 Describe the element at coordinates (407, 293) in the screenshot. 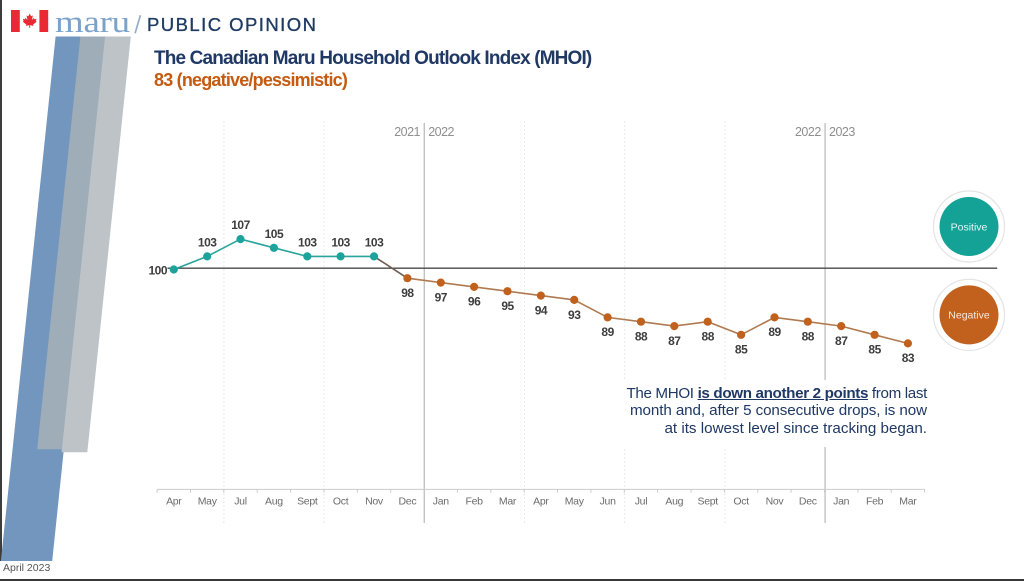

I see `svg-text: 98` at that location.